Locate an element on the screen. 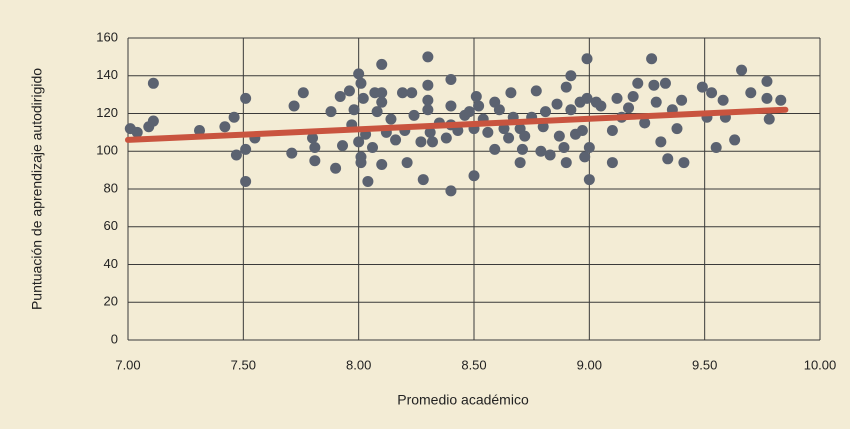 This screenshot has width=850, height=429. y-tick-label: 40 is located at coordinates (111, 263).